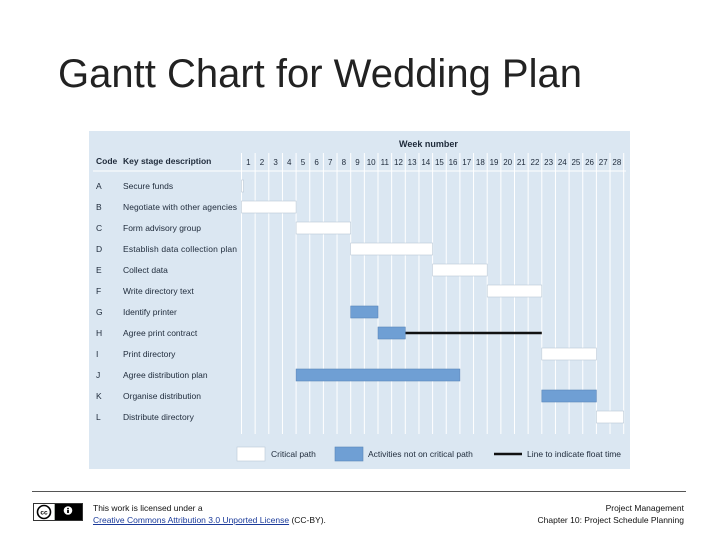 Image resolution: width=720 pixels, height=540 pixels. I want to click on task-row: K Organise distribution, so click(148, 396).